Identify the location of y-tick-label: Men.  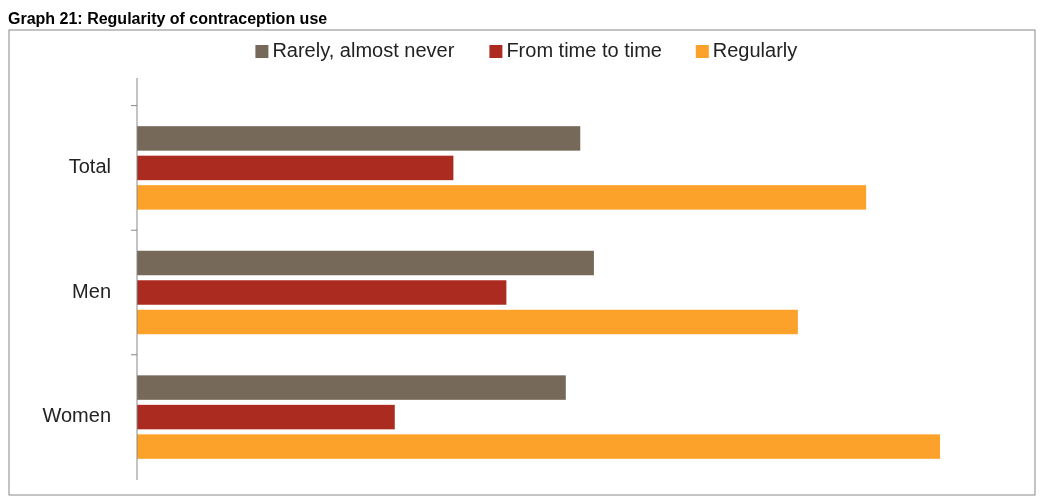
(91, 290).